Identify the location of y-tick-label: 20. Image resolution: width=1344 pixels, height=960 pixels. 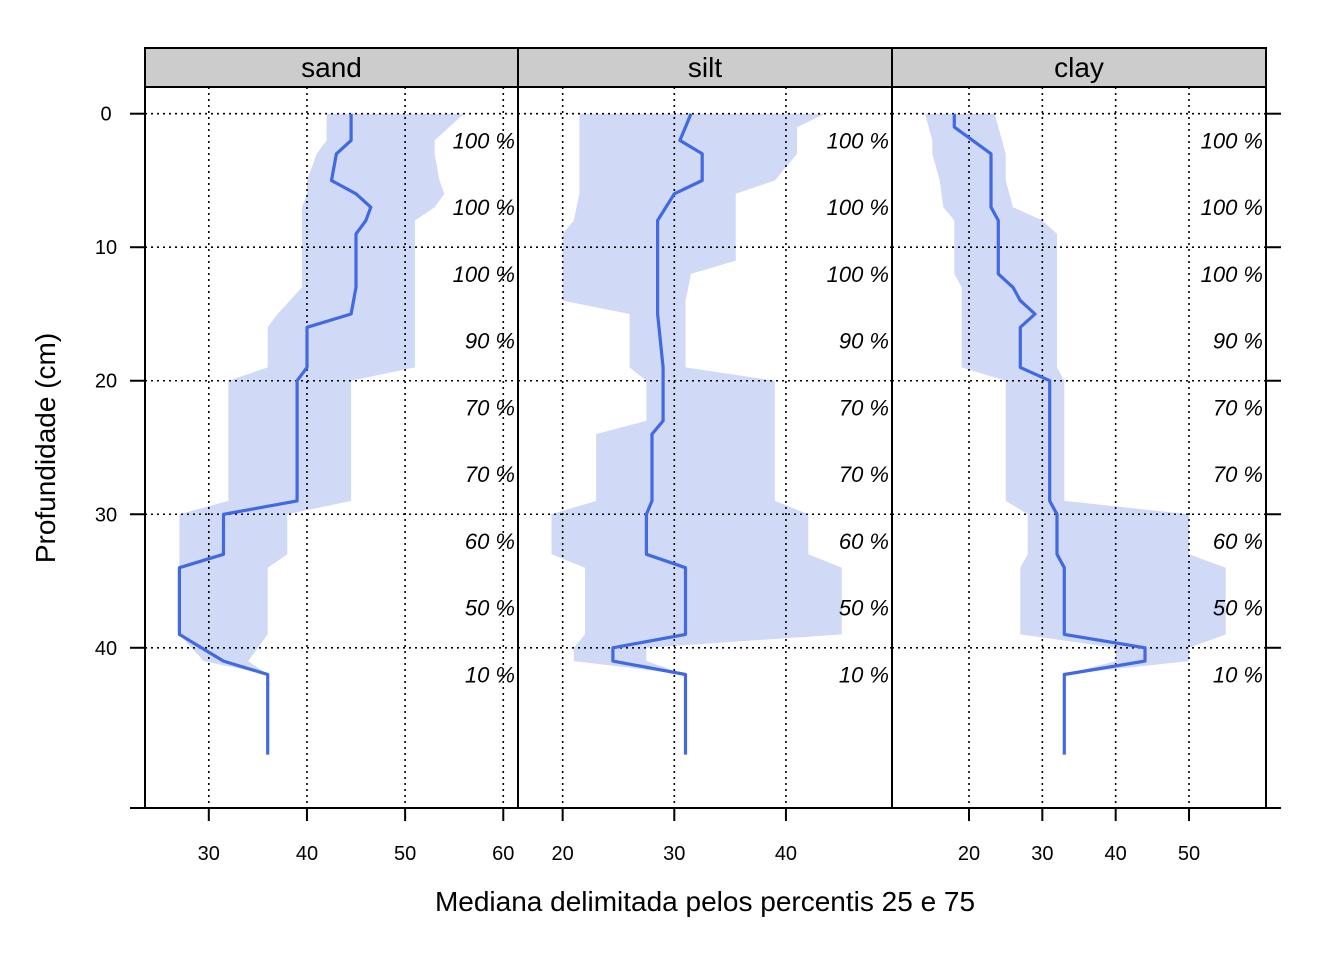
(106, 382).